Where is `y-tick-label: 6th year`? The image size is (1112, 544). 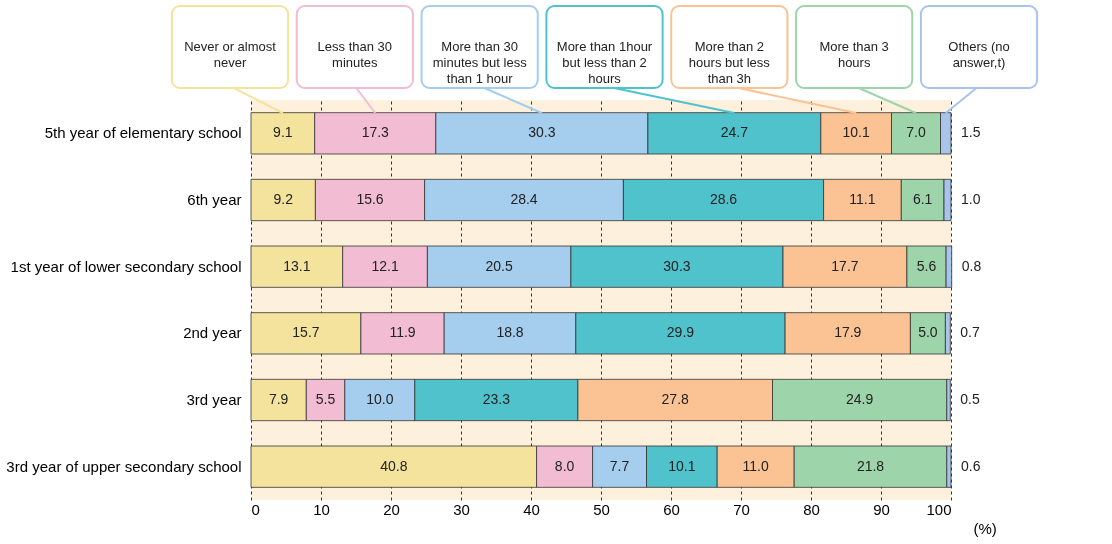 y-tick-label: 6th year is located at coordinates (214, 199).